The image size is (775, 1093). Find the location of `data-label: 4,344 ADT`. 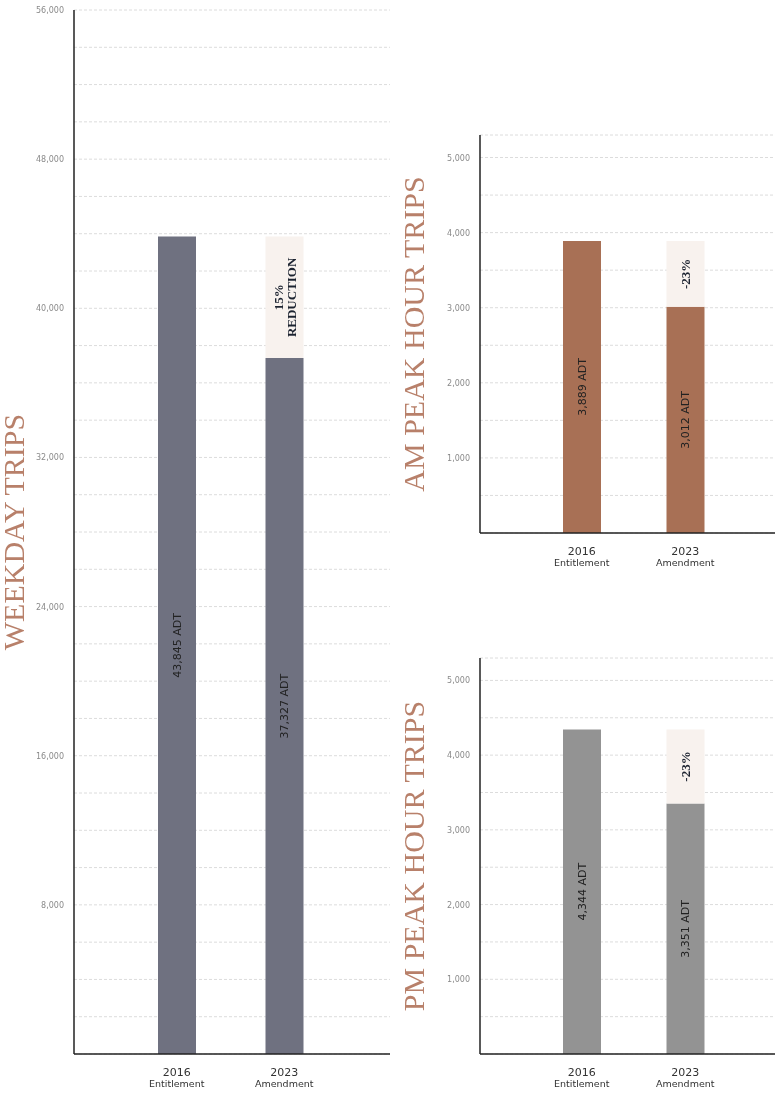

data-label: 4,344 ADT is located at coordinates (582, 891).